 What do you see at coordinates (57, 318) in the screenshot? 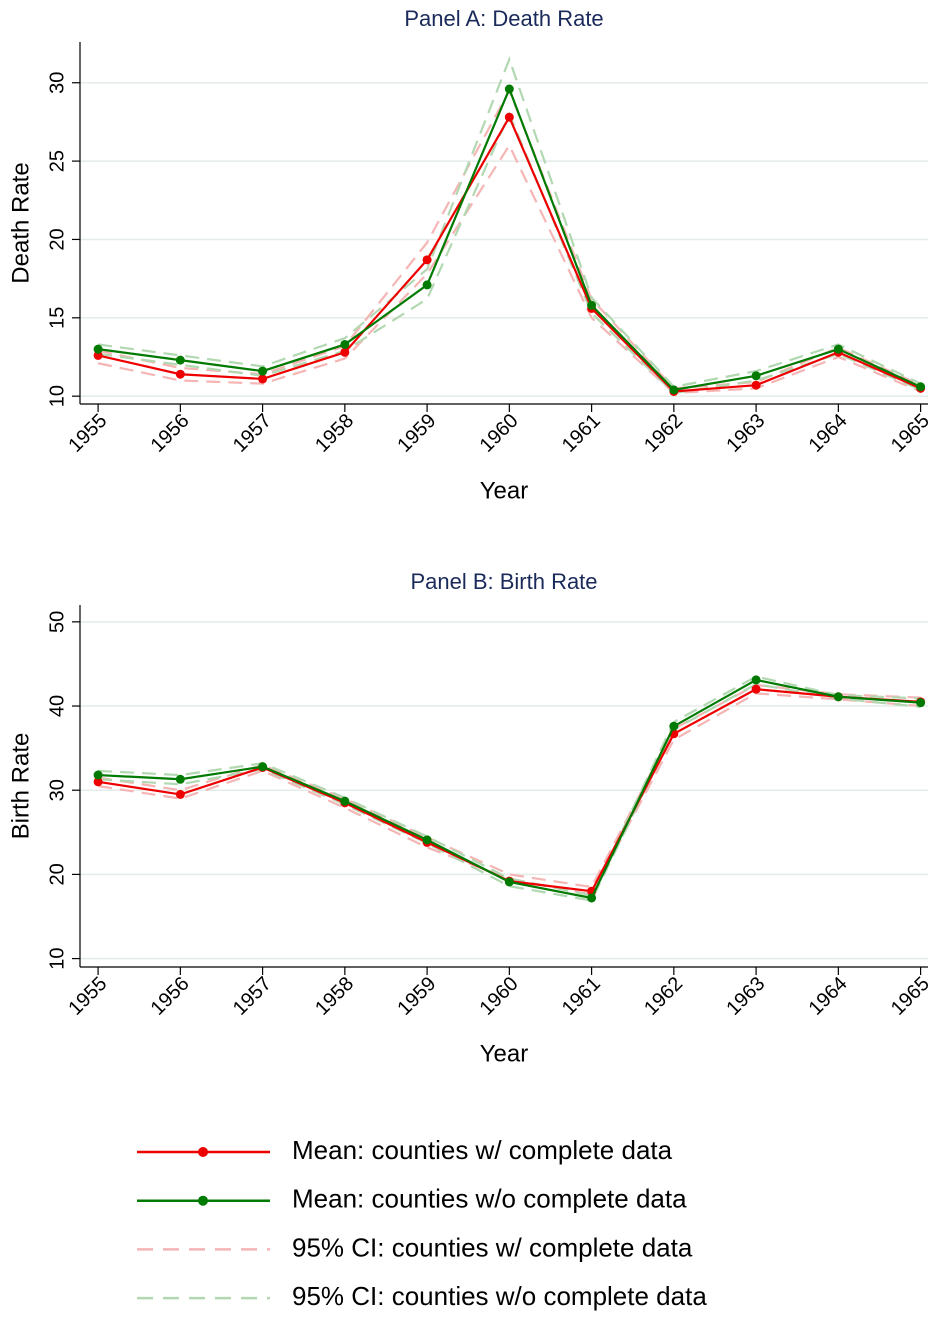
I see `y-tick-label: 15` at bounding box center [57, 318].